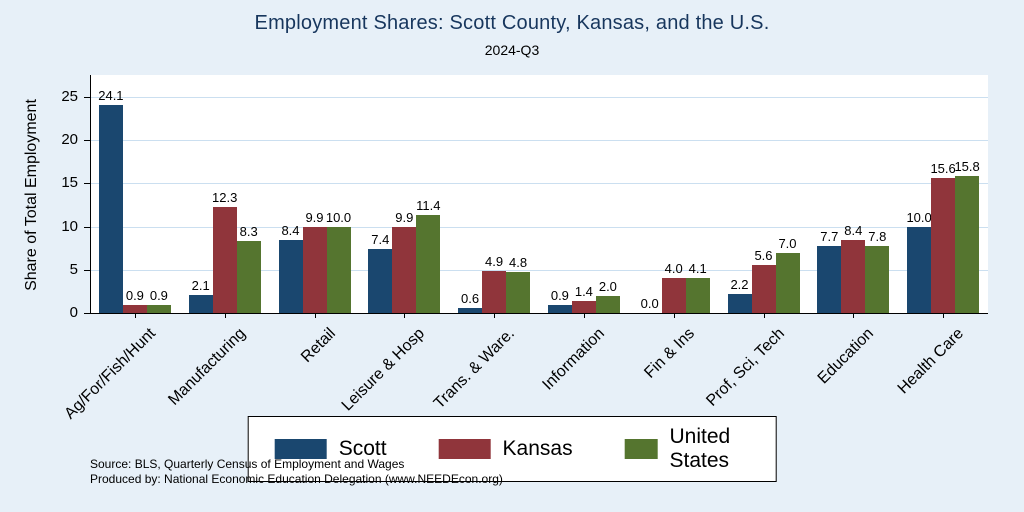  Describe the element at coordinates (248, 231) in the screenshot. I see `bar-value-label: 8.3` at that location.